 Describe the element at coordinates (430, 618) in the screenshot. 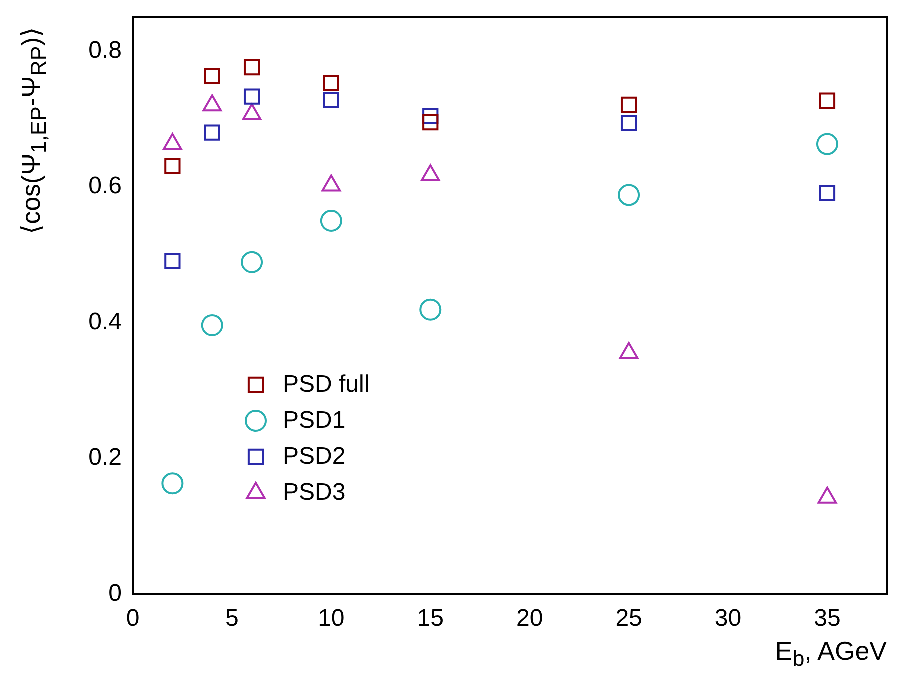

I see `x-tick-label: 15` at that location.